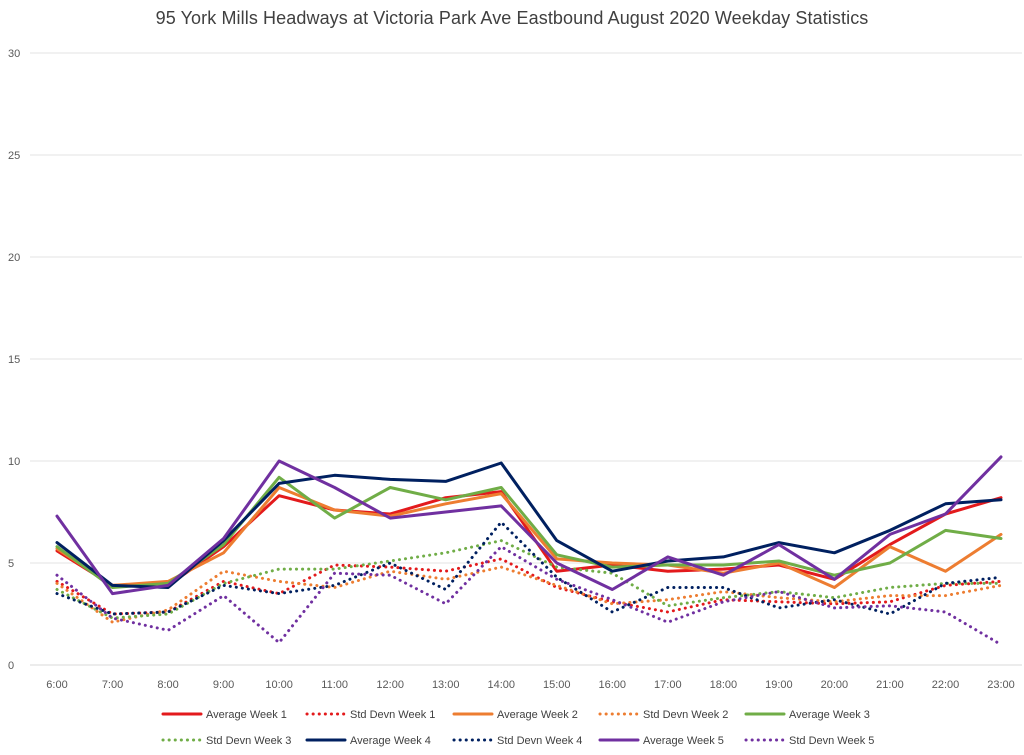  Describe the element at coordinates (392, 715) in the screenshot. I see `legend-label-2: Std Devn Week 1` at that location.